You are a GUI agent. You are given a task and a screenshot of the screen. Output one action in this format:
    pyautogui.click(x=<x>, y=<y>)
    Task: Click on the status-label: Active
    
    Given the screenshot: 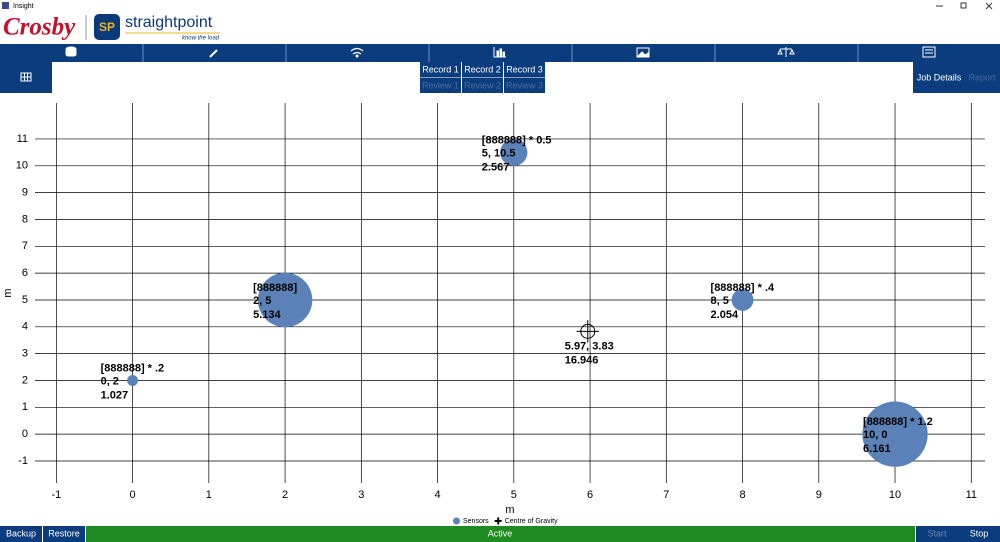 What is the action you would take?
    pyautogui.click(x=500, y=533)
    